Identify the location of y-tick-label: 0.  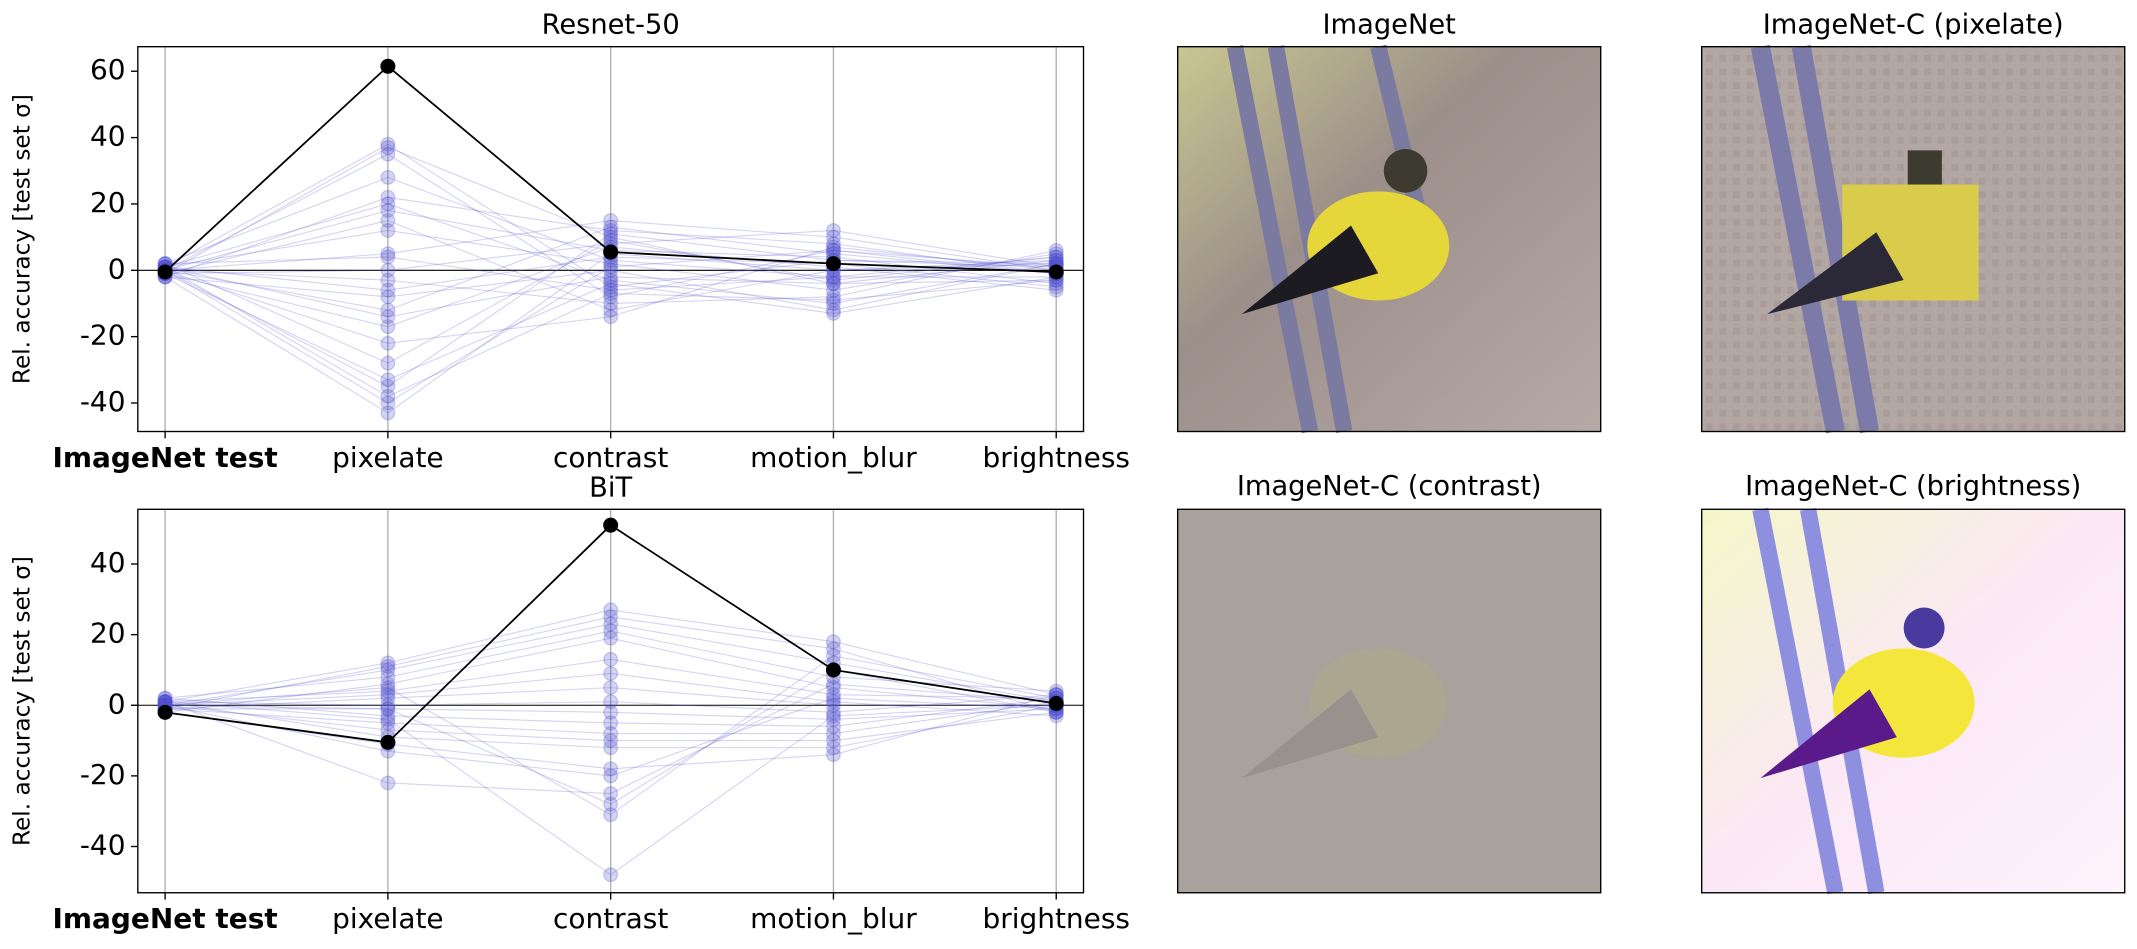
(117, 703).